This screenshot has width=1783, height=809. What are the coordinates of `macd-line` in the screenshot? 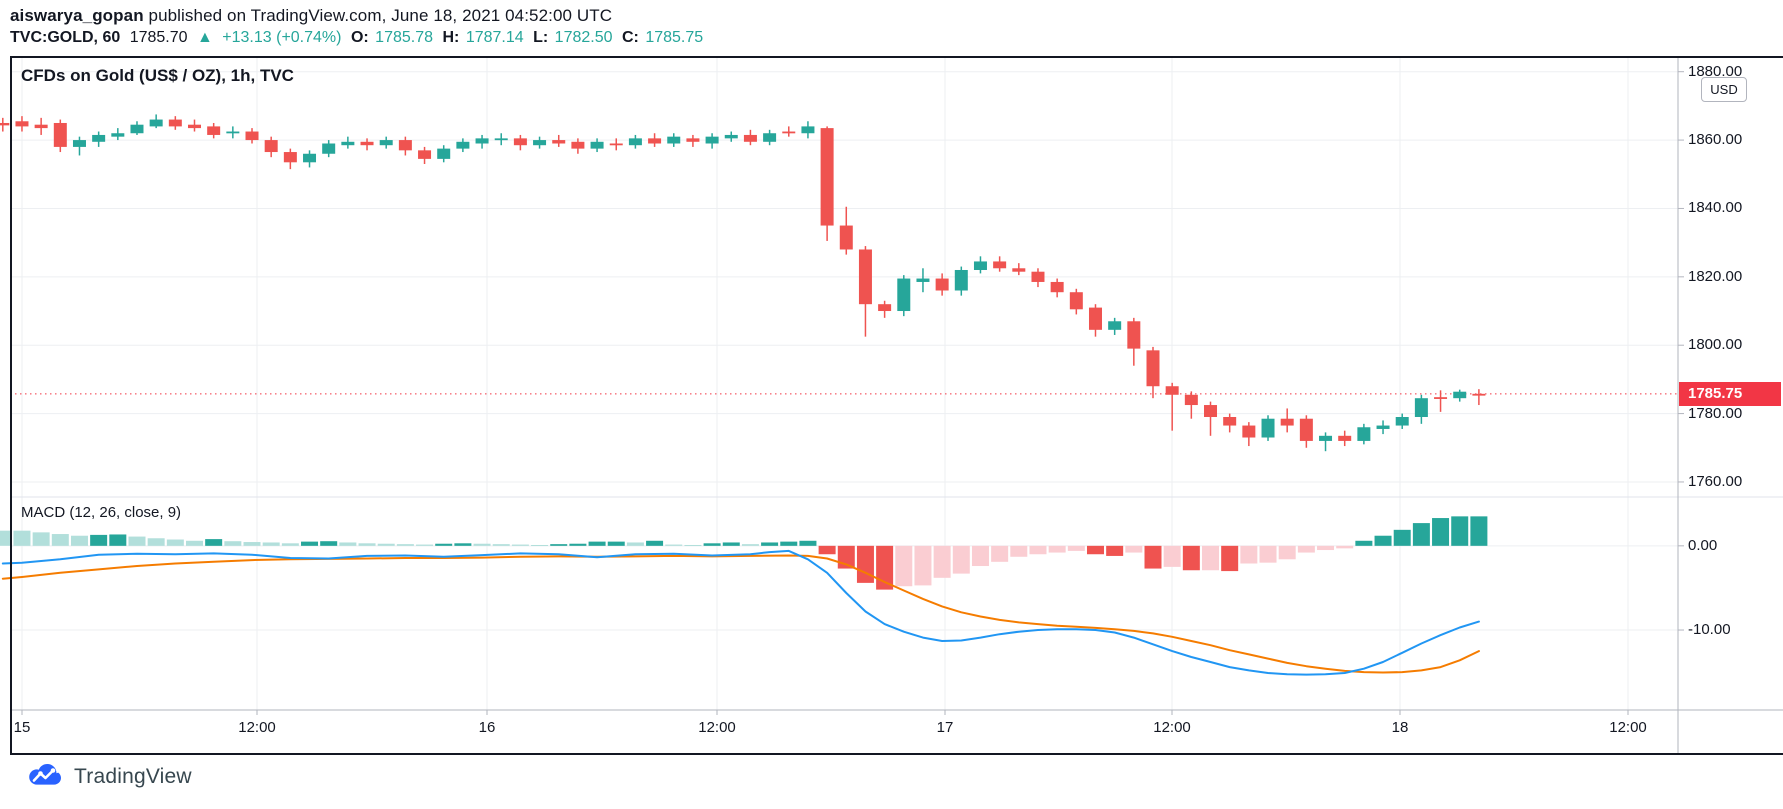 It's located at (740, 612).